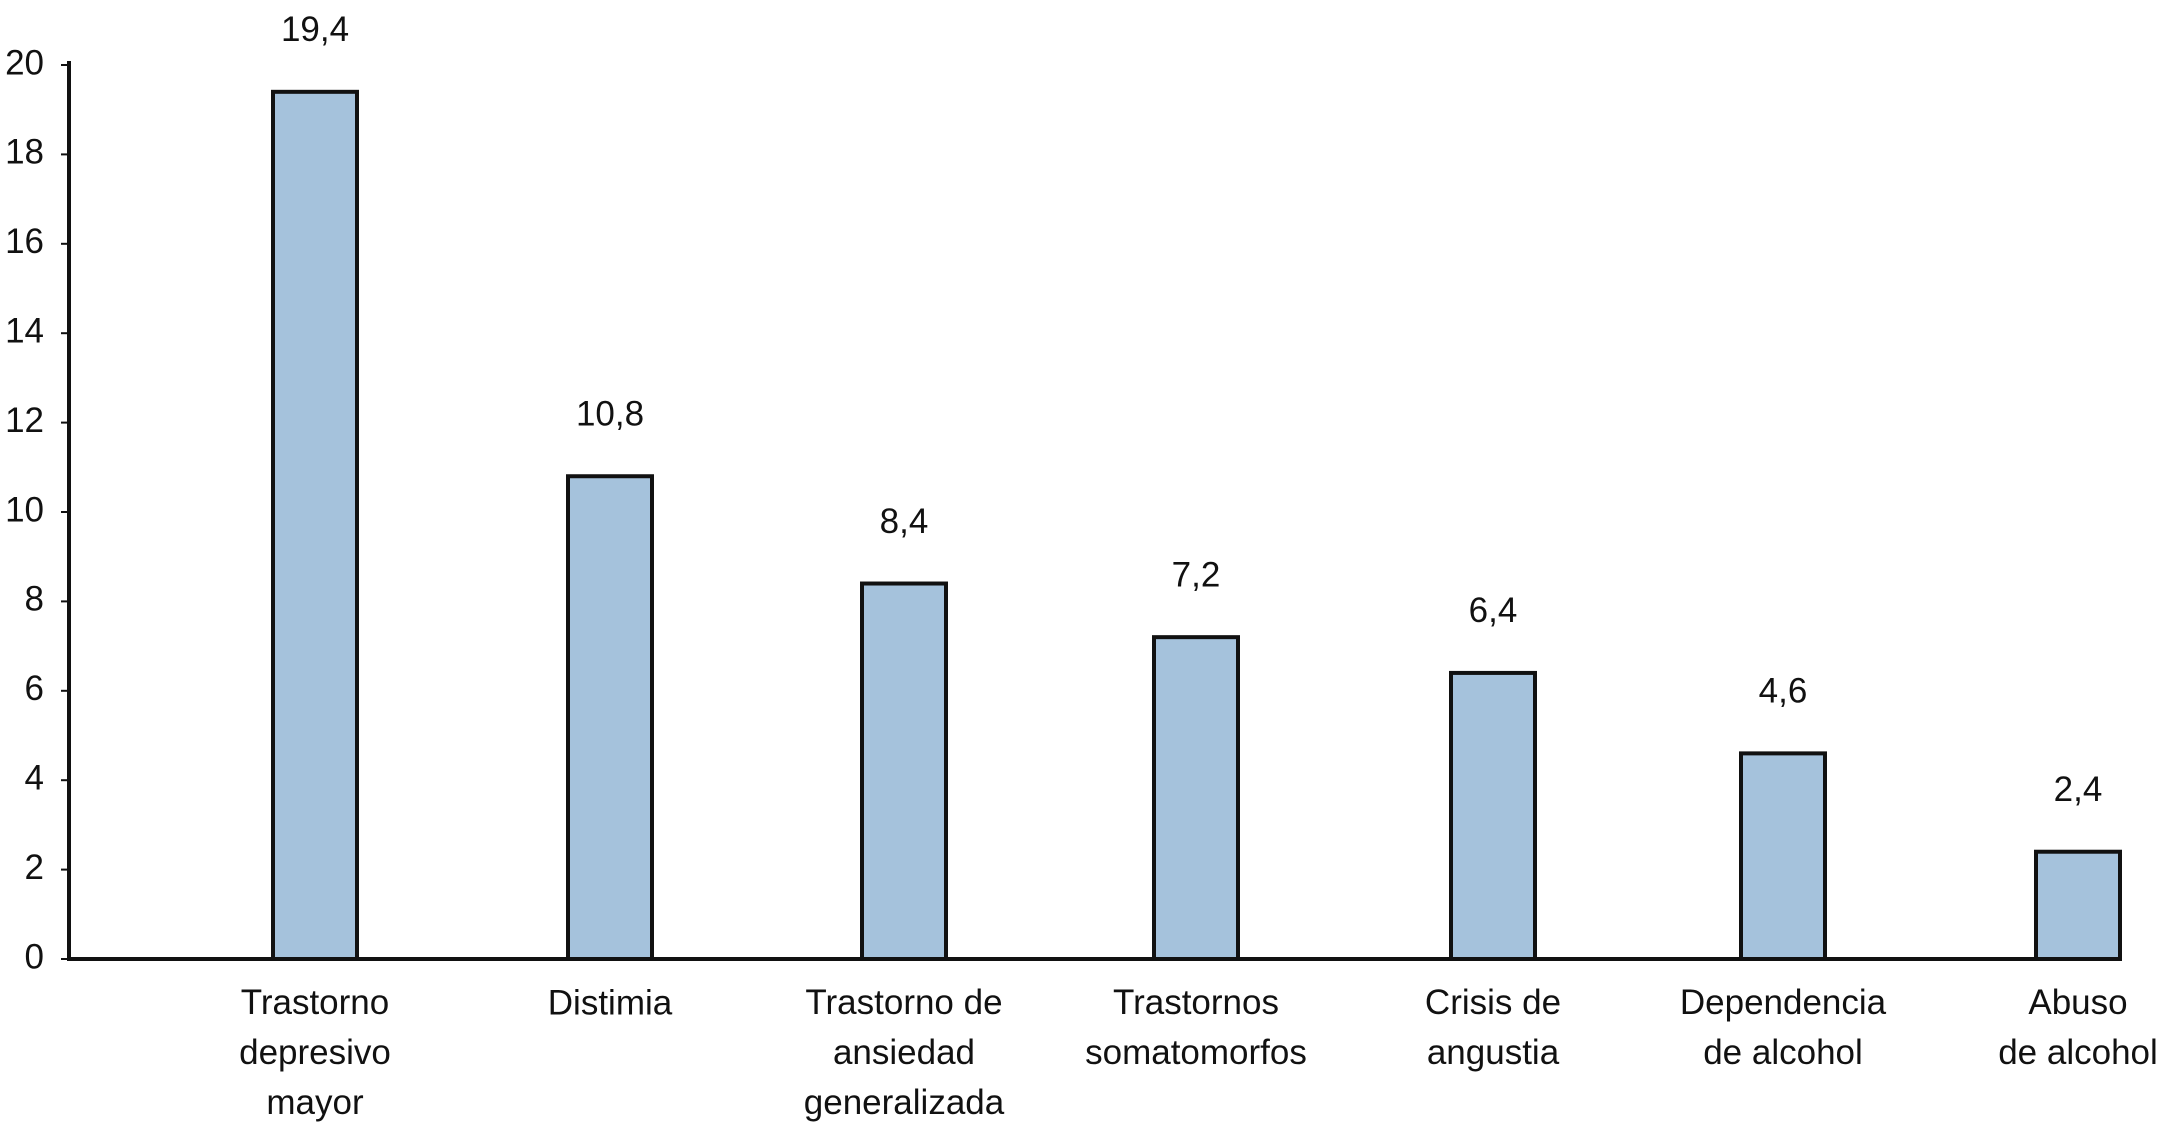 The image size is (2173, 1128). I want to click on x-tick-label: Distimia, so click(610, 1002).